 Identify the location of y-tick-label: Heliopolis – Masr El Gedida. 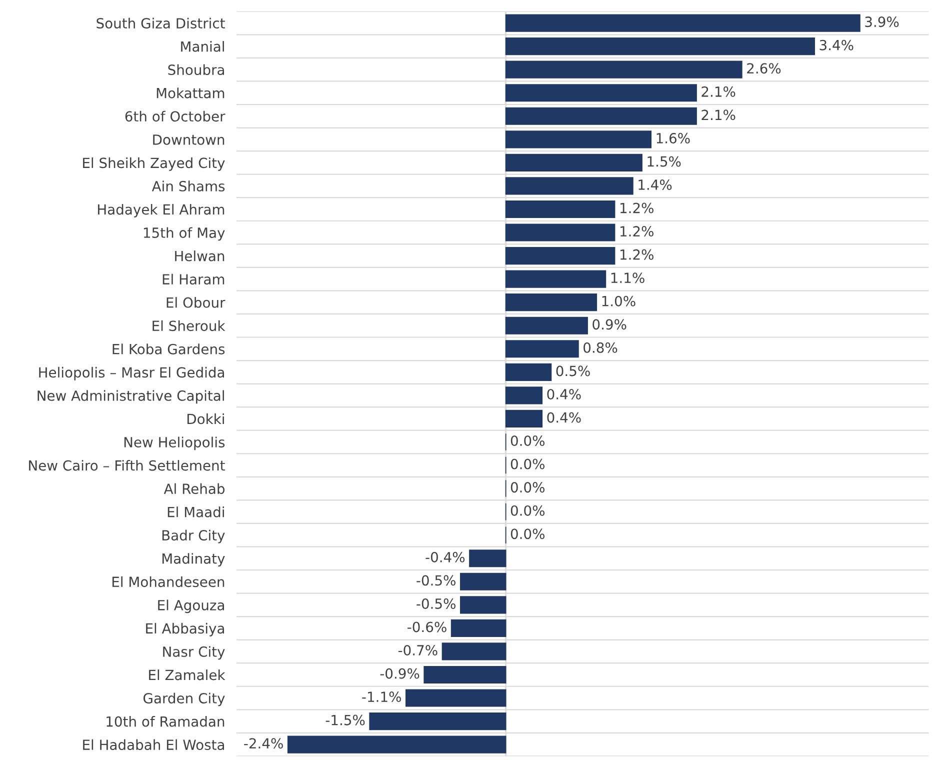
(131, 373).